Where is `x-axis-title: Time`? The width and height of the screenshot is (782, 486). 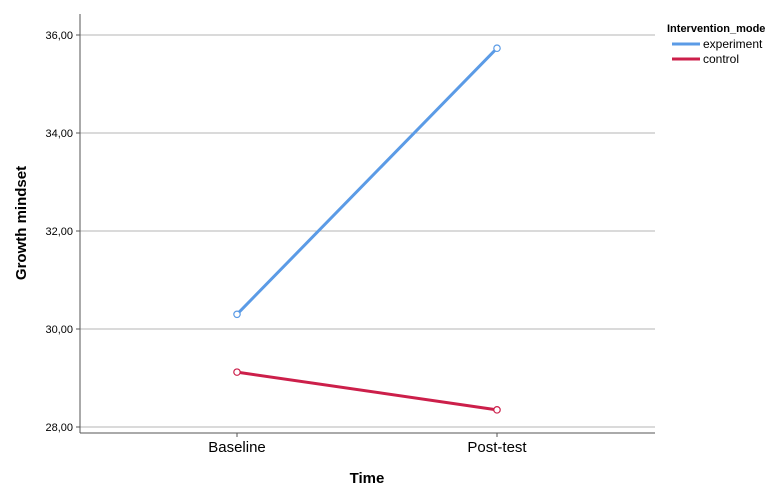
x-axis-title: Time is located at coordinates (367, 478).